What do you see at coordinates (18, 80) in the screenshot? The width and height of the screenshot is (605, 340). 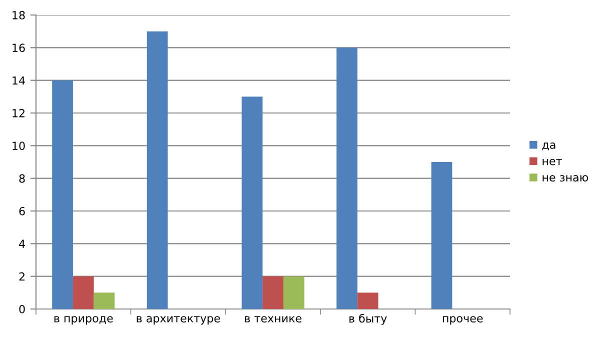 I see `y-tick-label: 14` at bounding box center [18, 80].